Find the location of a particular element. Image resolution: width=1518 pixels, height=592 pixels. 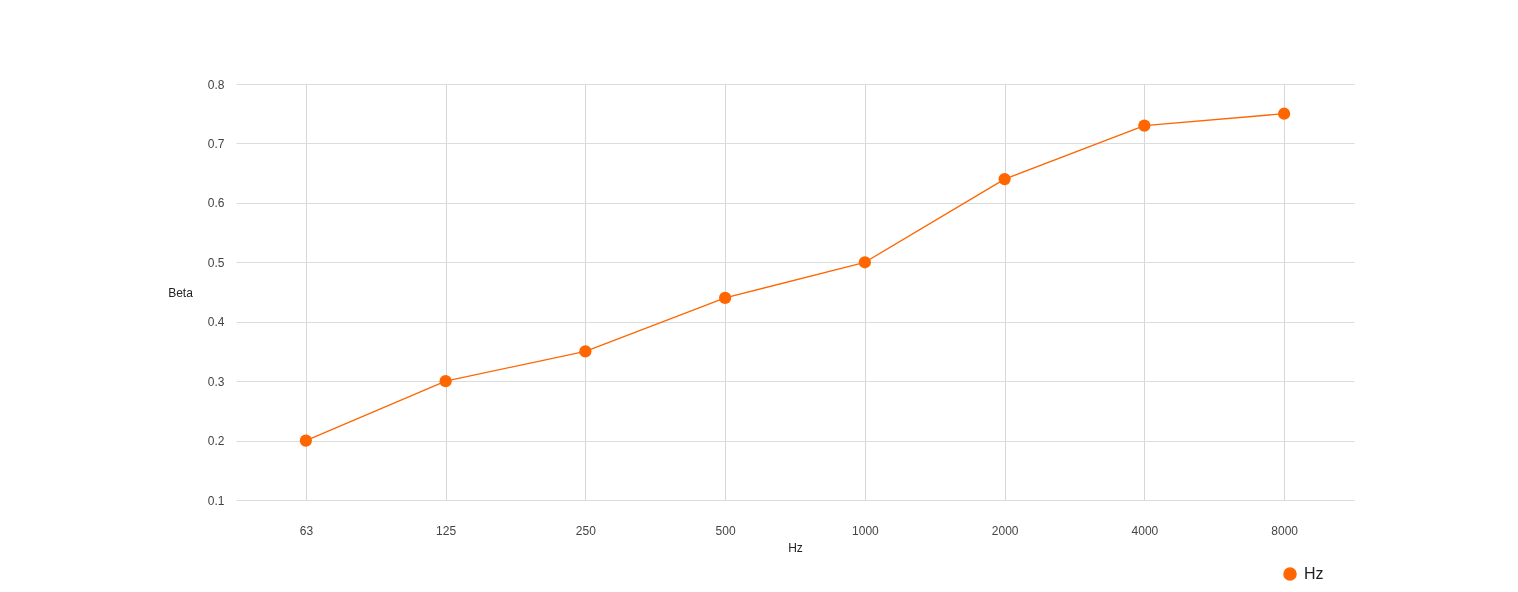

x-tick-label: 2000 is located at coordinates (1005, 530).